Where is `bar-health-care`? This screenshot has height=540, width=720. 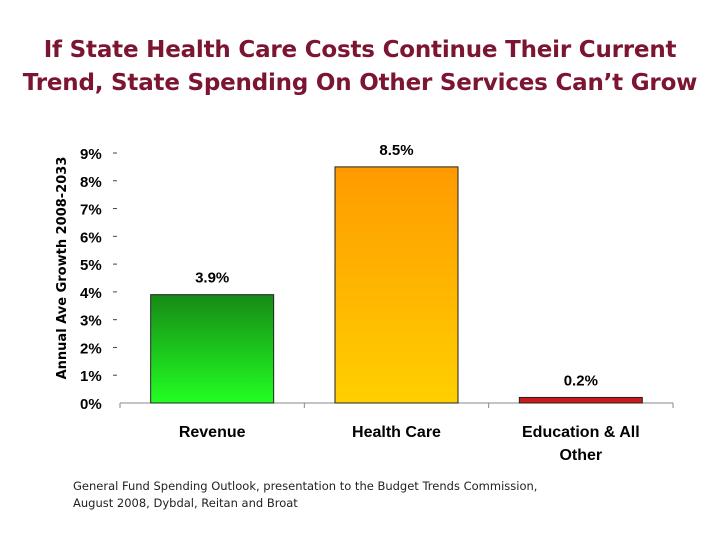 bar-health-care is located at coordinates (396, 285).